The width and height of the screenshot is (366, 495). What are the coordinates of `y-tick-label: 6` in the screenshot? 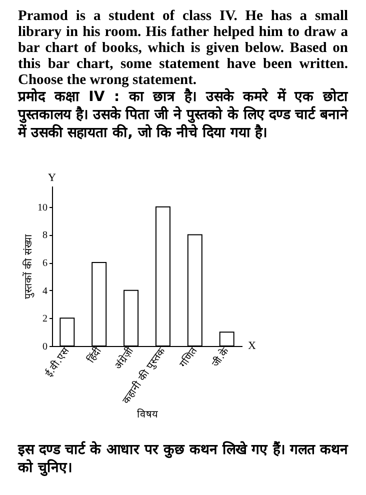 It's located at (45, 264).